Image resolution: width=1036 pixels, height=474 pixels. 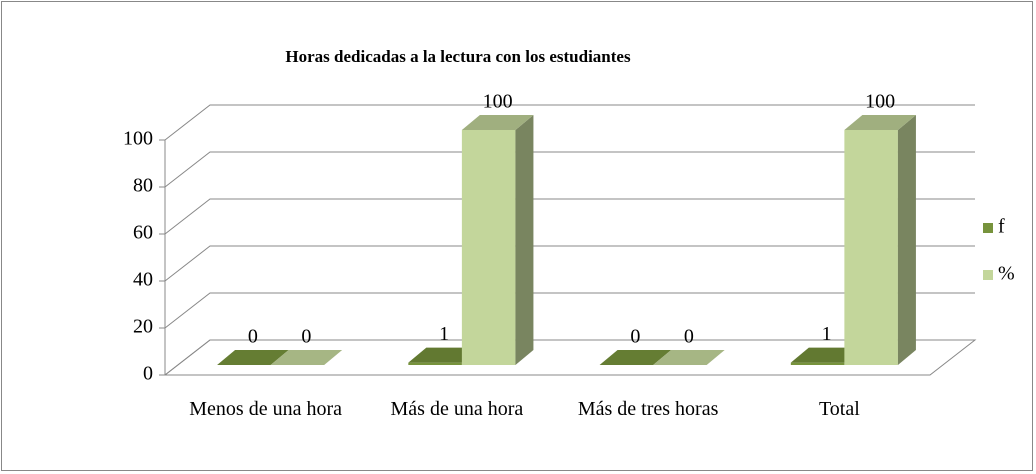 I want to click on y-tick-label: 100, so click(x=138, y=139).